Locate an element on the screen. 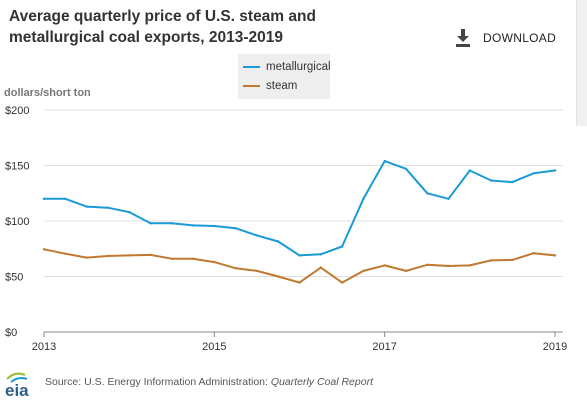  y-tick-label-3: $150 is located at coordinates (17, 167).